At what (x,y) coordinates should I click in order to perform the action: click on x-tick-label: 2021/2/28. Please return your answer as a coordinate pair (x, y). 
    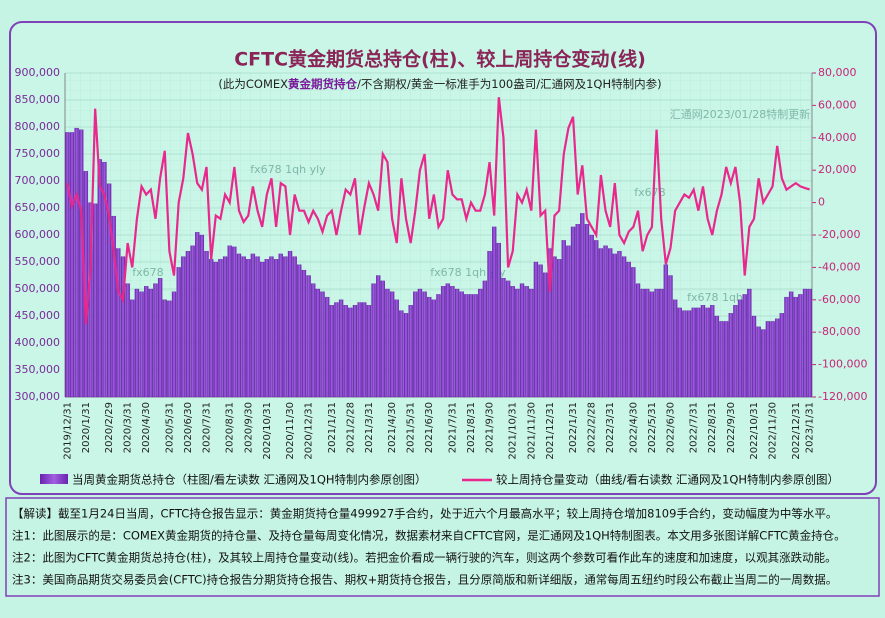
    Looking at the image, I should click on (350, 427).